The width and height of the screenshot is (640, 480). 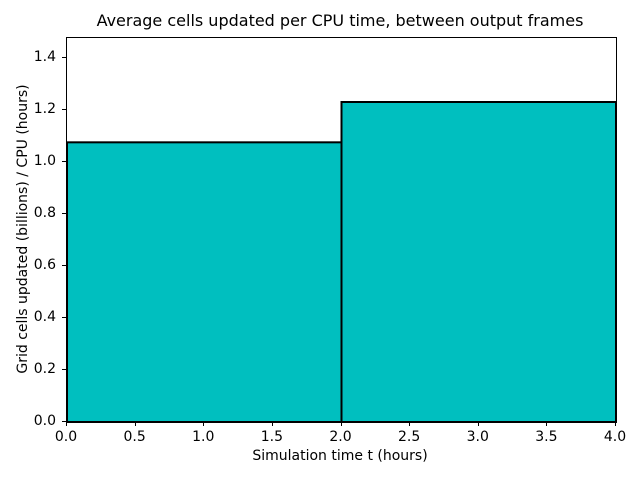 What do you see at coordinates (44, 108) in the screenshot?
I see `y-tick-label: 1.2` at bounding box center [44, 108].